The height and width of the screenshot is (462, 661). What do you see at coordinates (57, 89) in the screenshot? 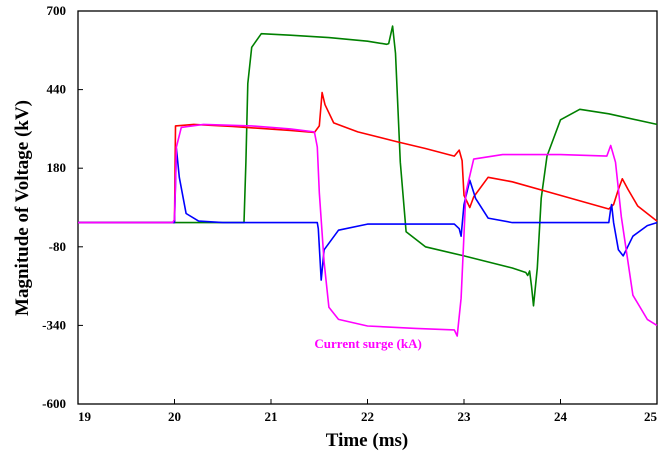
I see `y-tick-label: 440` at bounding box center [57, 89].